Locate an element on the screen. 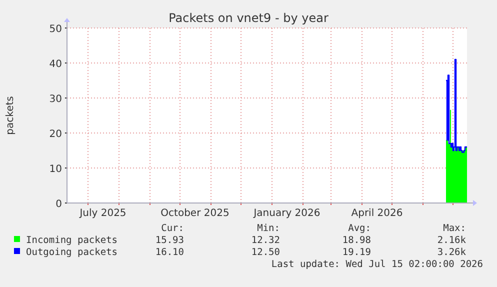 This screenshot has width=497, height=287. text: 15.93 is located at coordinates (169, 240).